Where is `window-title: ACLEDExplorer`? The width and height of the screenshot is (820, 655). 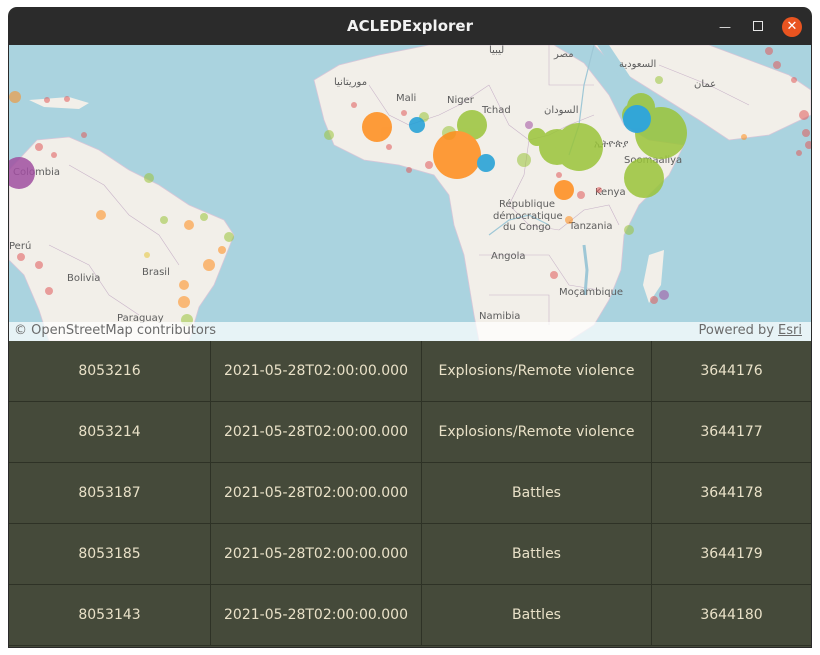
window-title: ACLEDExplorer is located at coordinates (410, 26).